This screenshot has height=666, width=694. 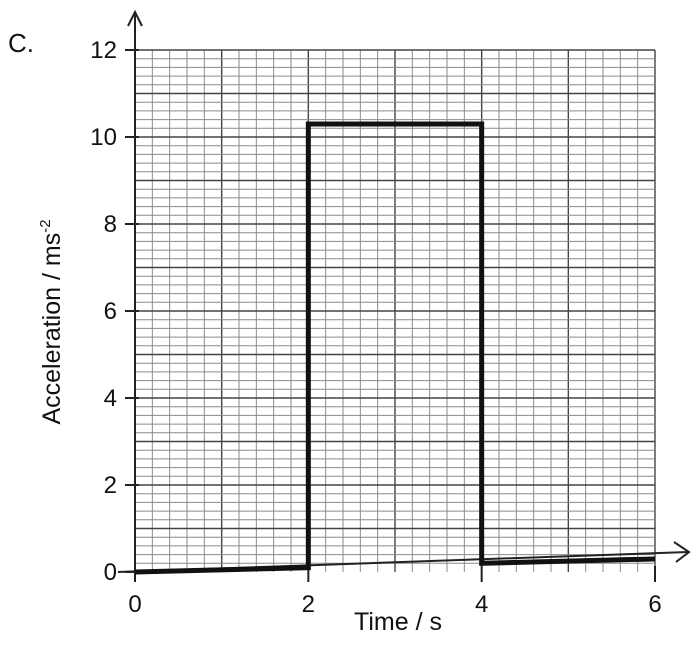 What do you see at coordinates (308, 604) in the screenshot?
I see `x-tick-label: 2` at bounding box center [308, 604].